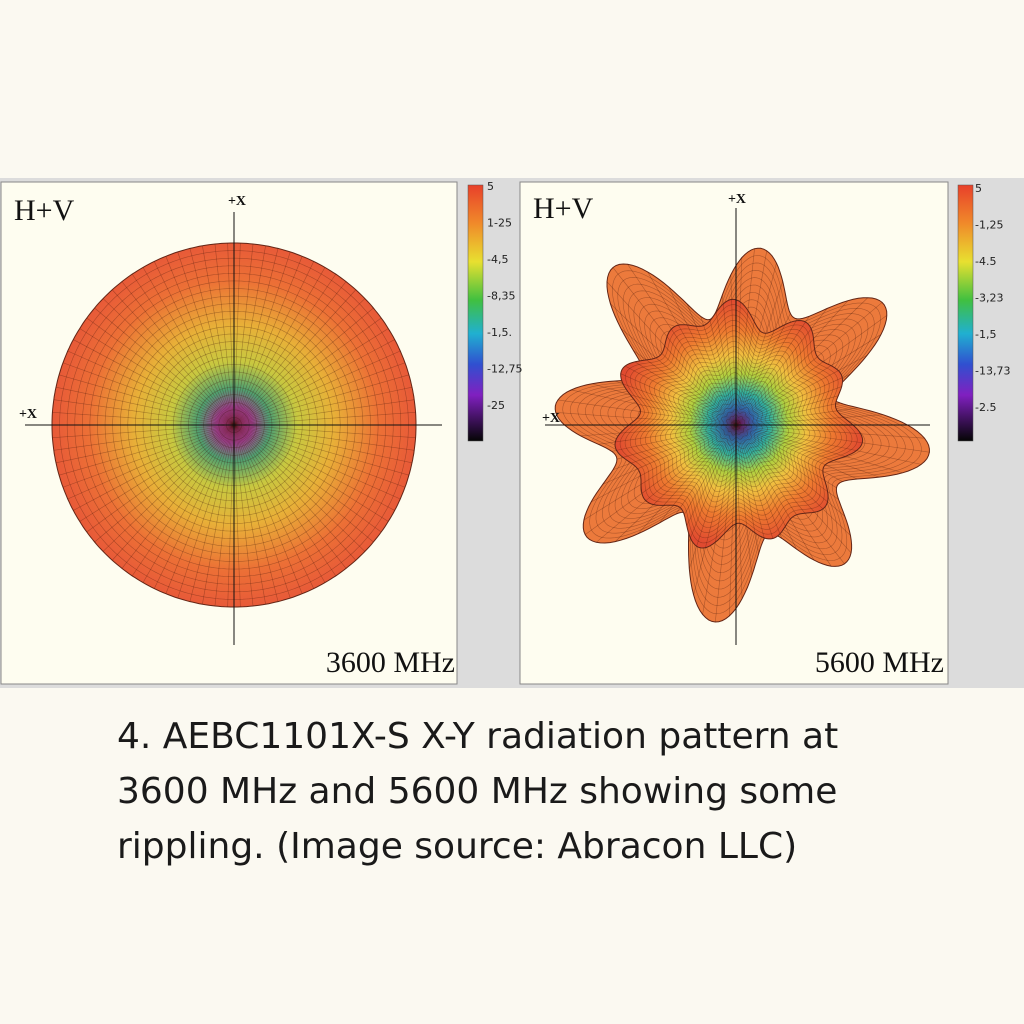  Describe the element at coordinates (504, 369) in the screenshot. I see `colorbar-label: -12,75` at that location.